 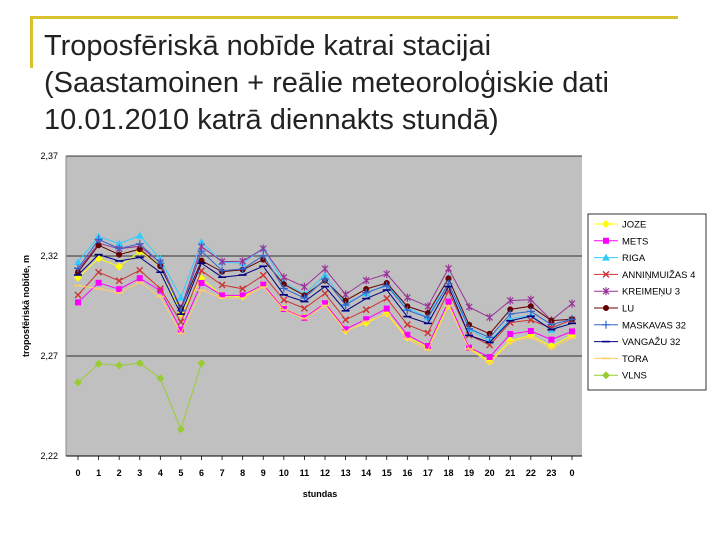 I want to click on legend-item: MASKAVAS 32, so click(x=640, y=325).